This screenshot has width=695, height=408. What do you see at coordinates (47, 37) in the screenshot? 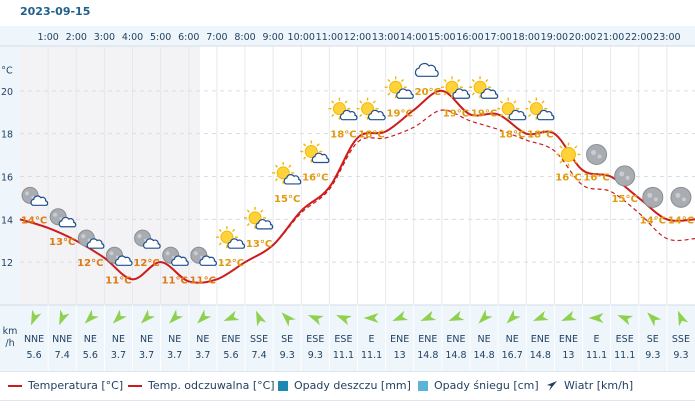
I see `hour-label: 1:00` at bounding box center [47, 37].